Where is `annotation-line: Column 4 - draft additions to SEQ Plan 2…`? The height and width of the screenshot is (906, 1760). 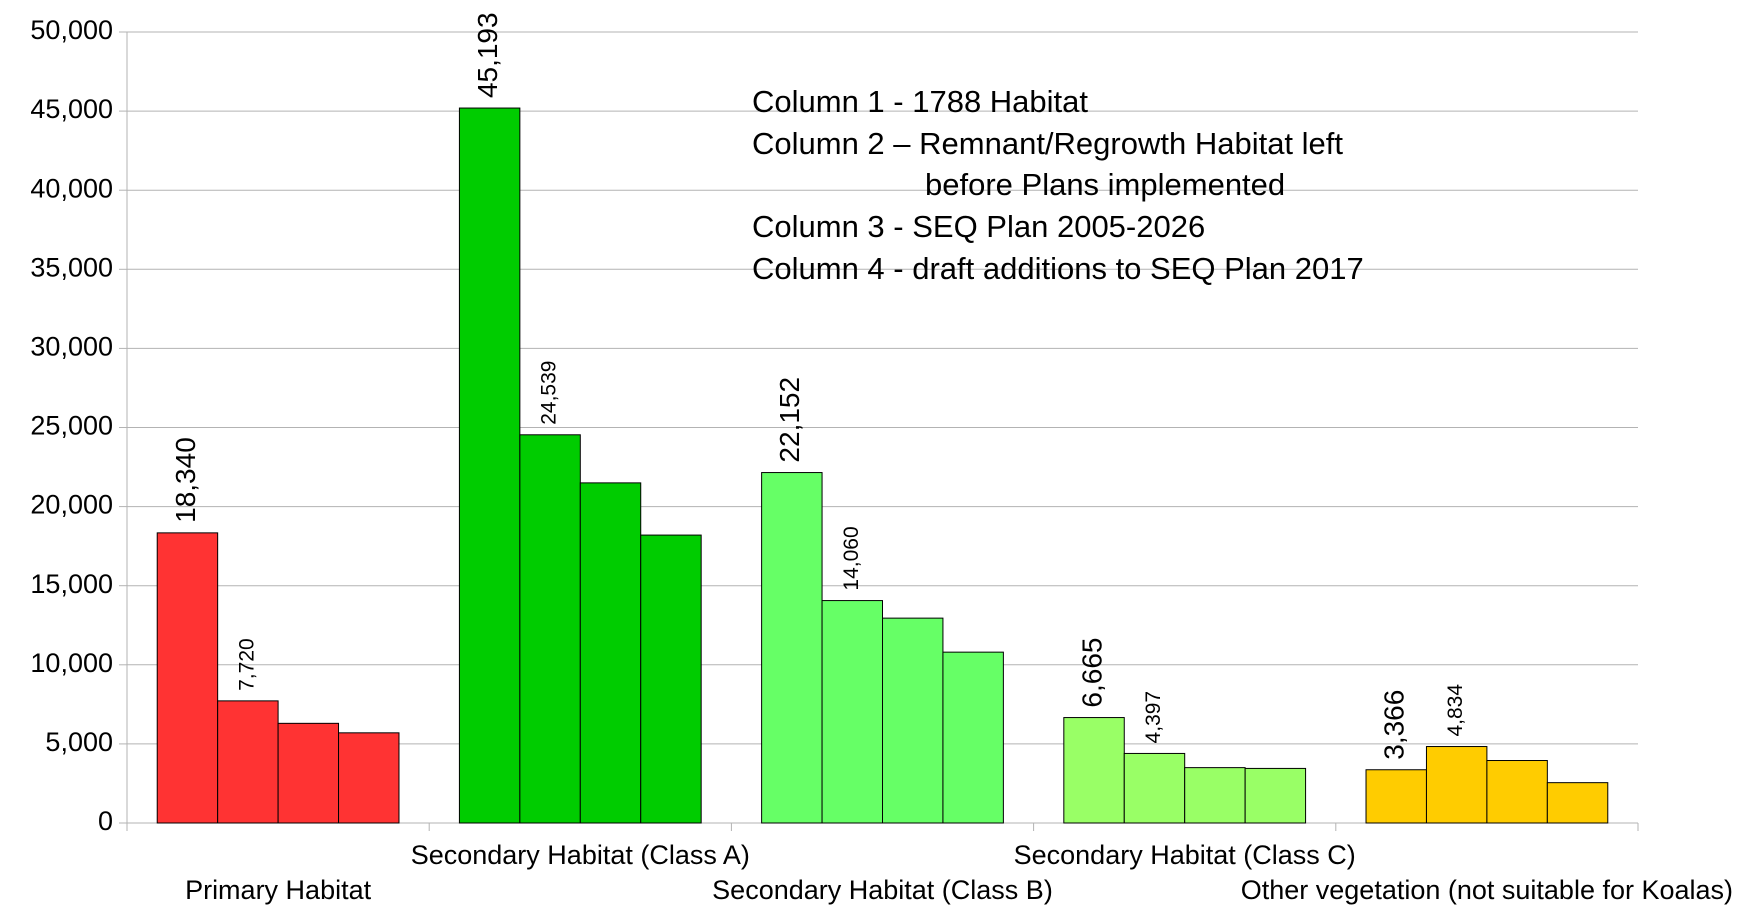 annotation-line: Column 4 - draft additions to SEQ Plan 2… is located at coordinates (1058, 268).